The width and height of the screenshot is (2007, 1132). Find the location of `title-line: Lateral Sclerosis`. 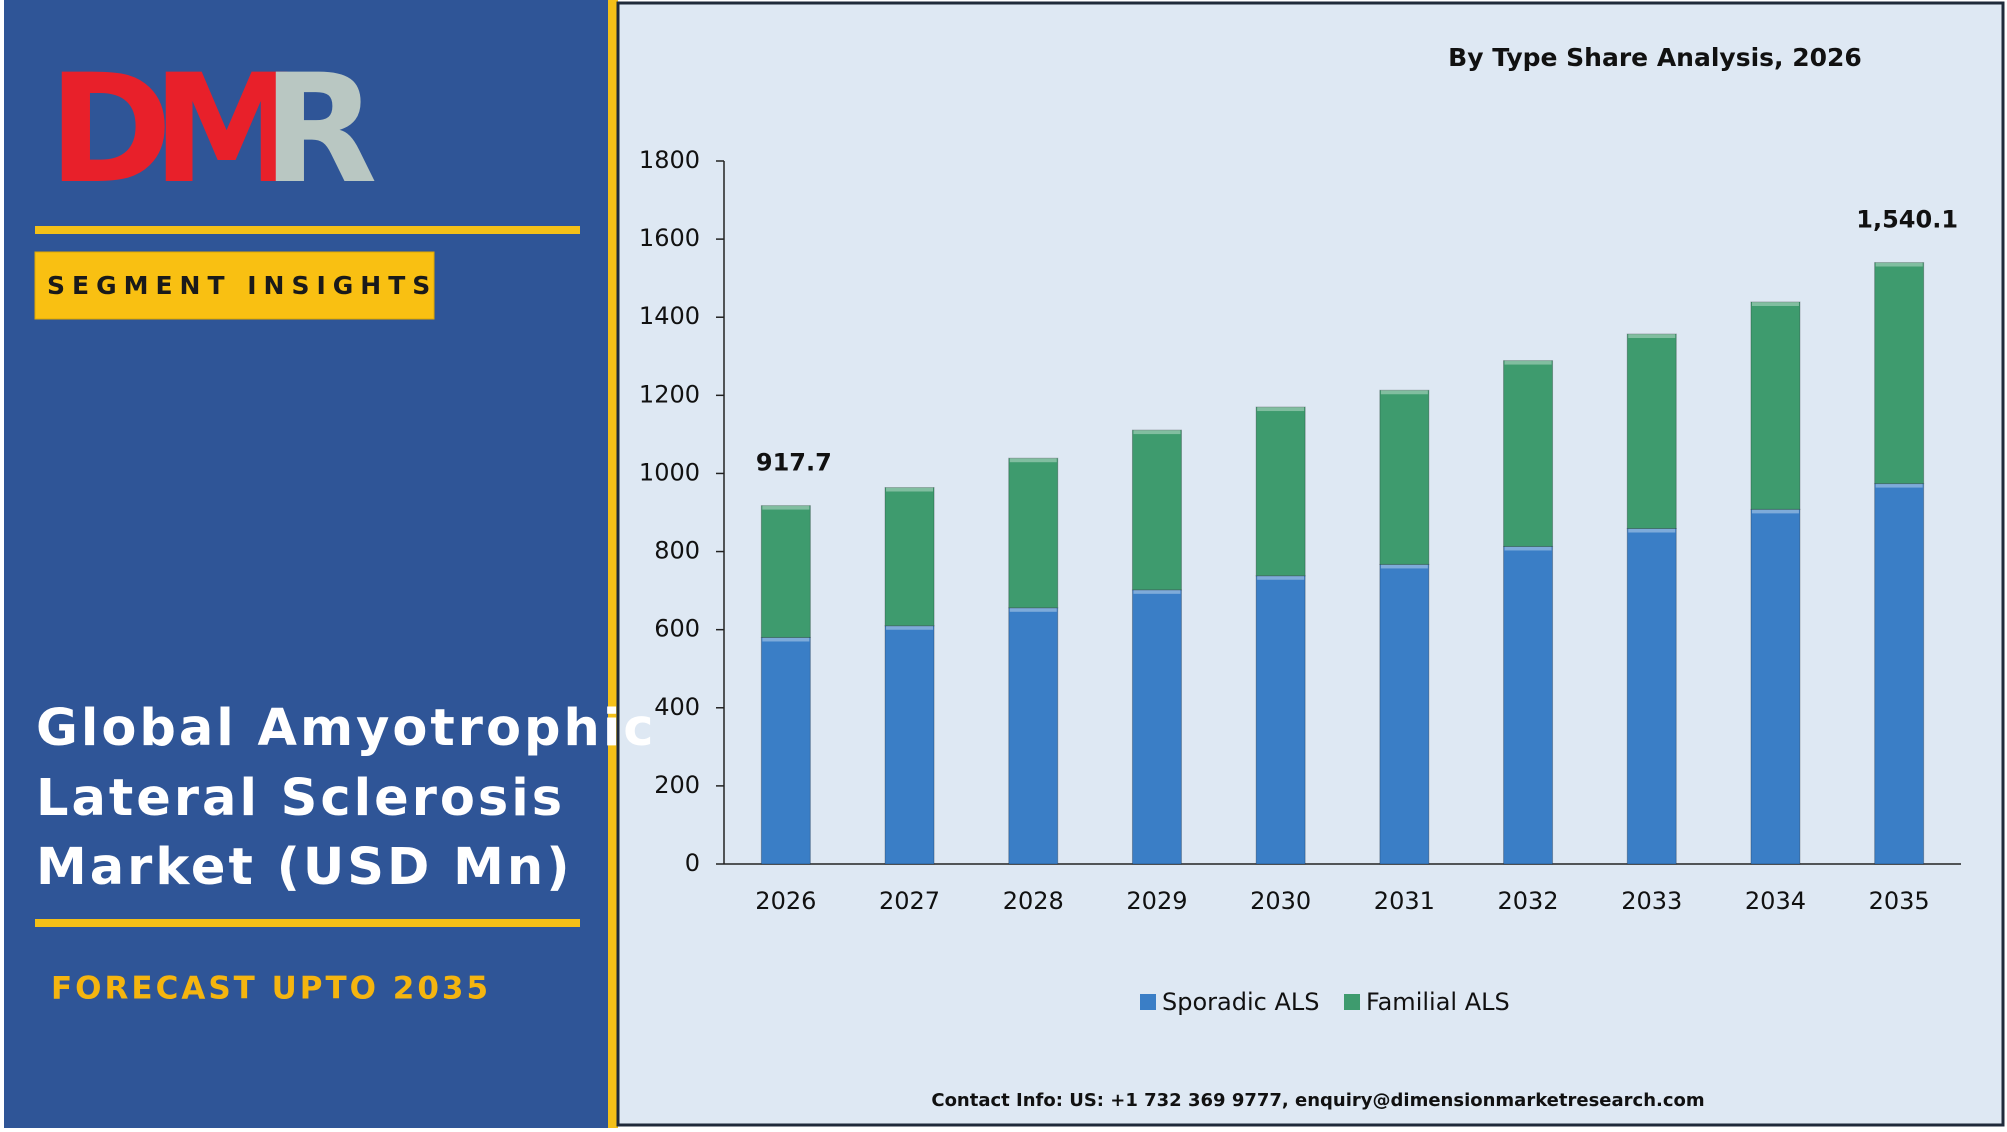

title-line: Lateral Sclerosis is located at coordinates (300, 798).